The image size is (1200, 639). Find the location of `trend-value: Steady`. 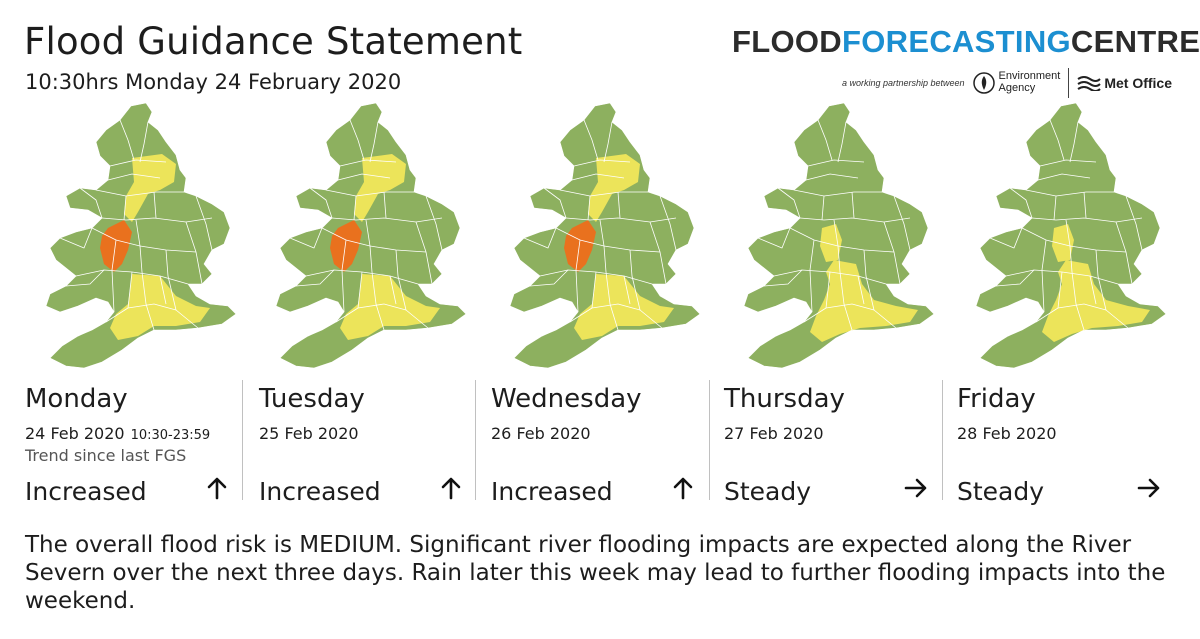

trend-value: Steady is located at coordinates (768, 491).